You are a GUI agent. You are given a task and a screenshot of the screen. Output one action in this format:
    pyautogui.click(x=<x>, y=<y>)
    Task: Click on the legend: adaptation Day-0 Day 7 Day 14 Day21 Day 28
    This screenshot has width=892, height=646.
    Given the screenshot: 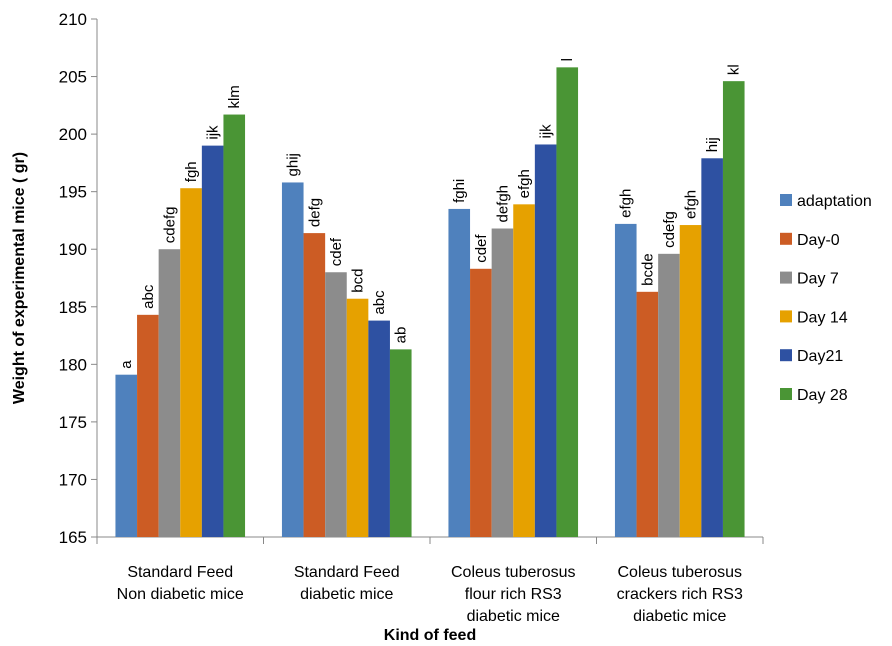 What is the action you would take?
    pyautogui.click(x=826, y=298)
    